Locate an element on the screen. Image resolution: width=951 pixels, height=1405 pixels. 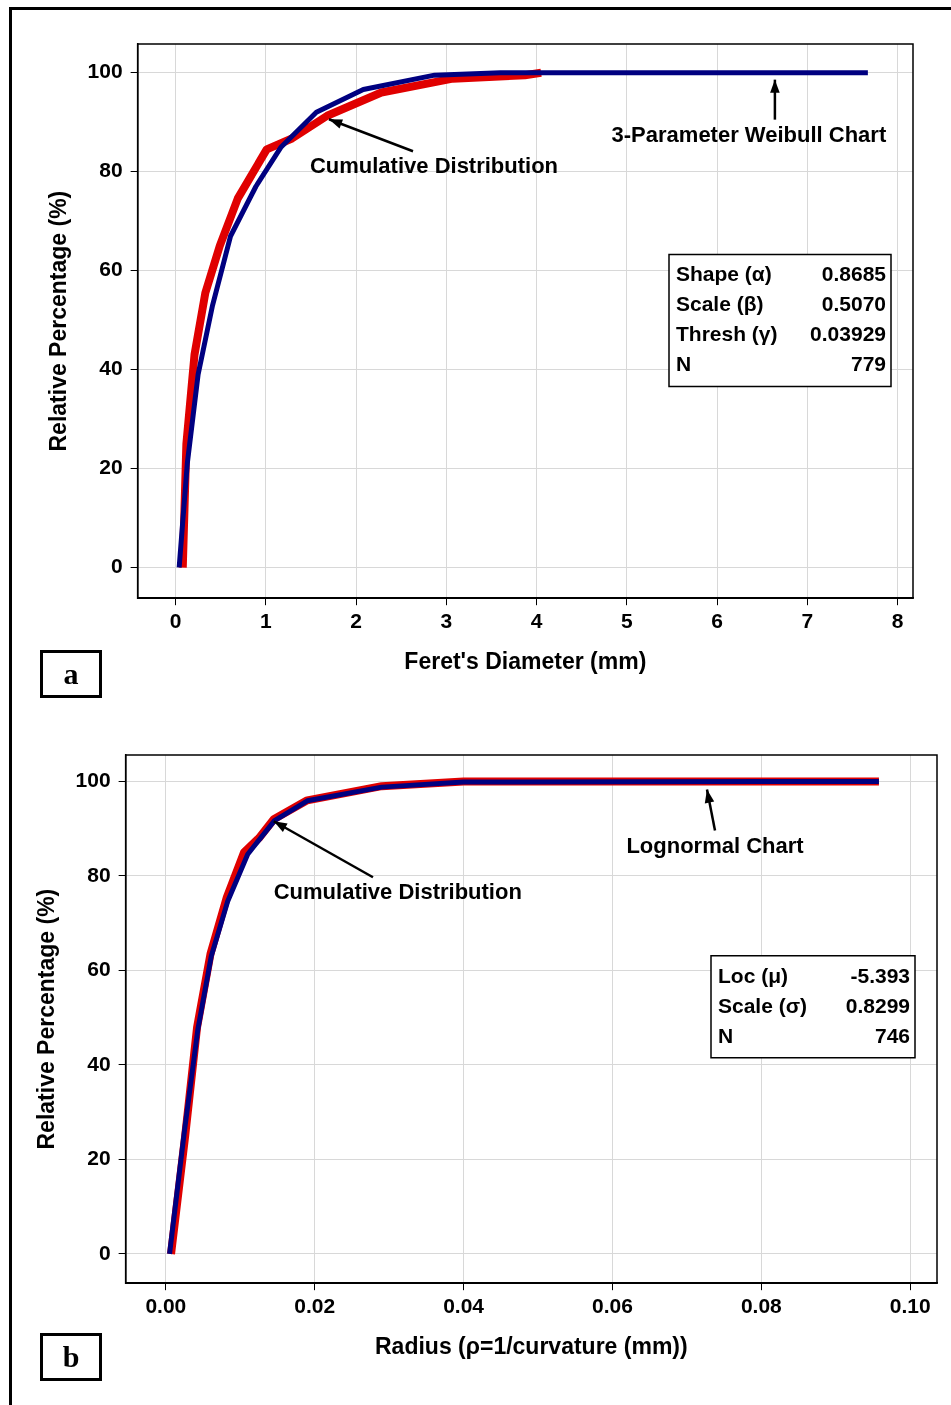
x-tick-label: 0.10 is located at coordinates (910, 1305).